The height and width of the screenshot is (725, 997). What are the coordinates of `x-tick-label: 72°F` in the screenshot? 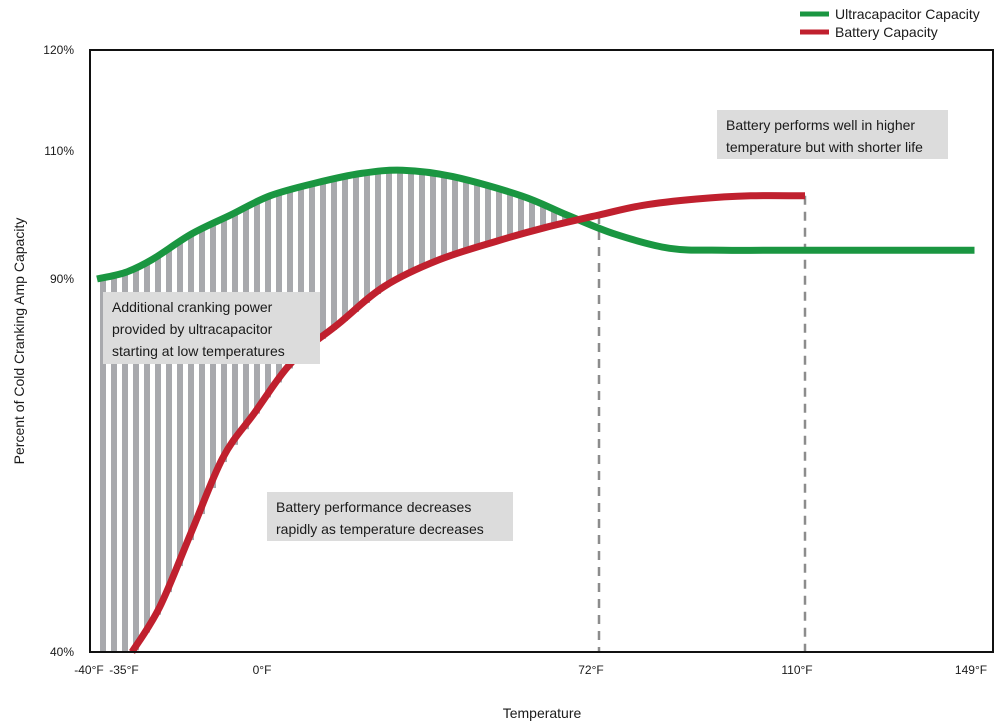 It's located at (590, 670).